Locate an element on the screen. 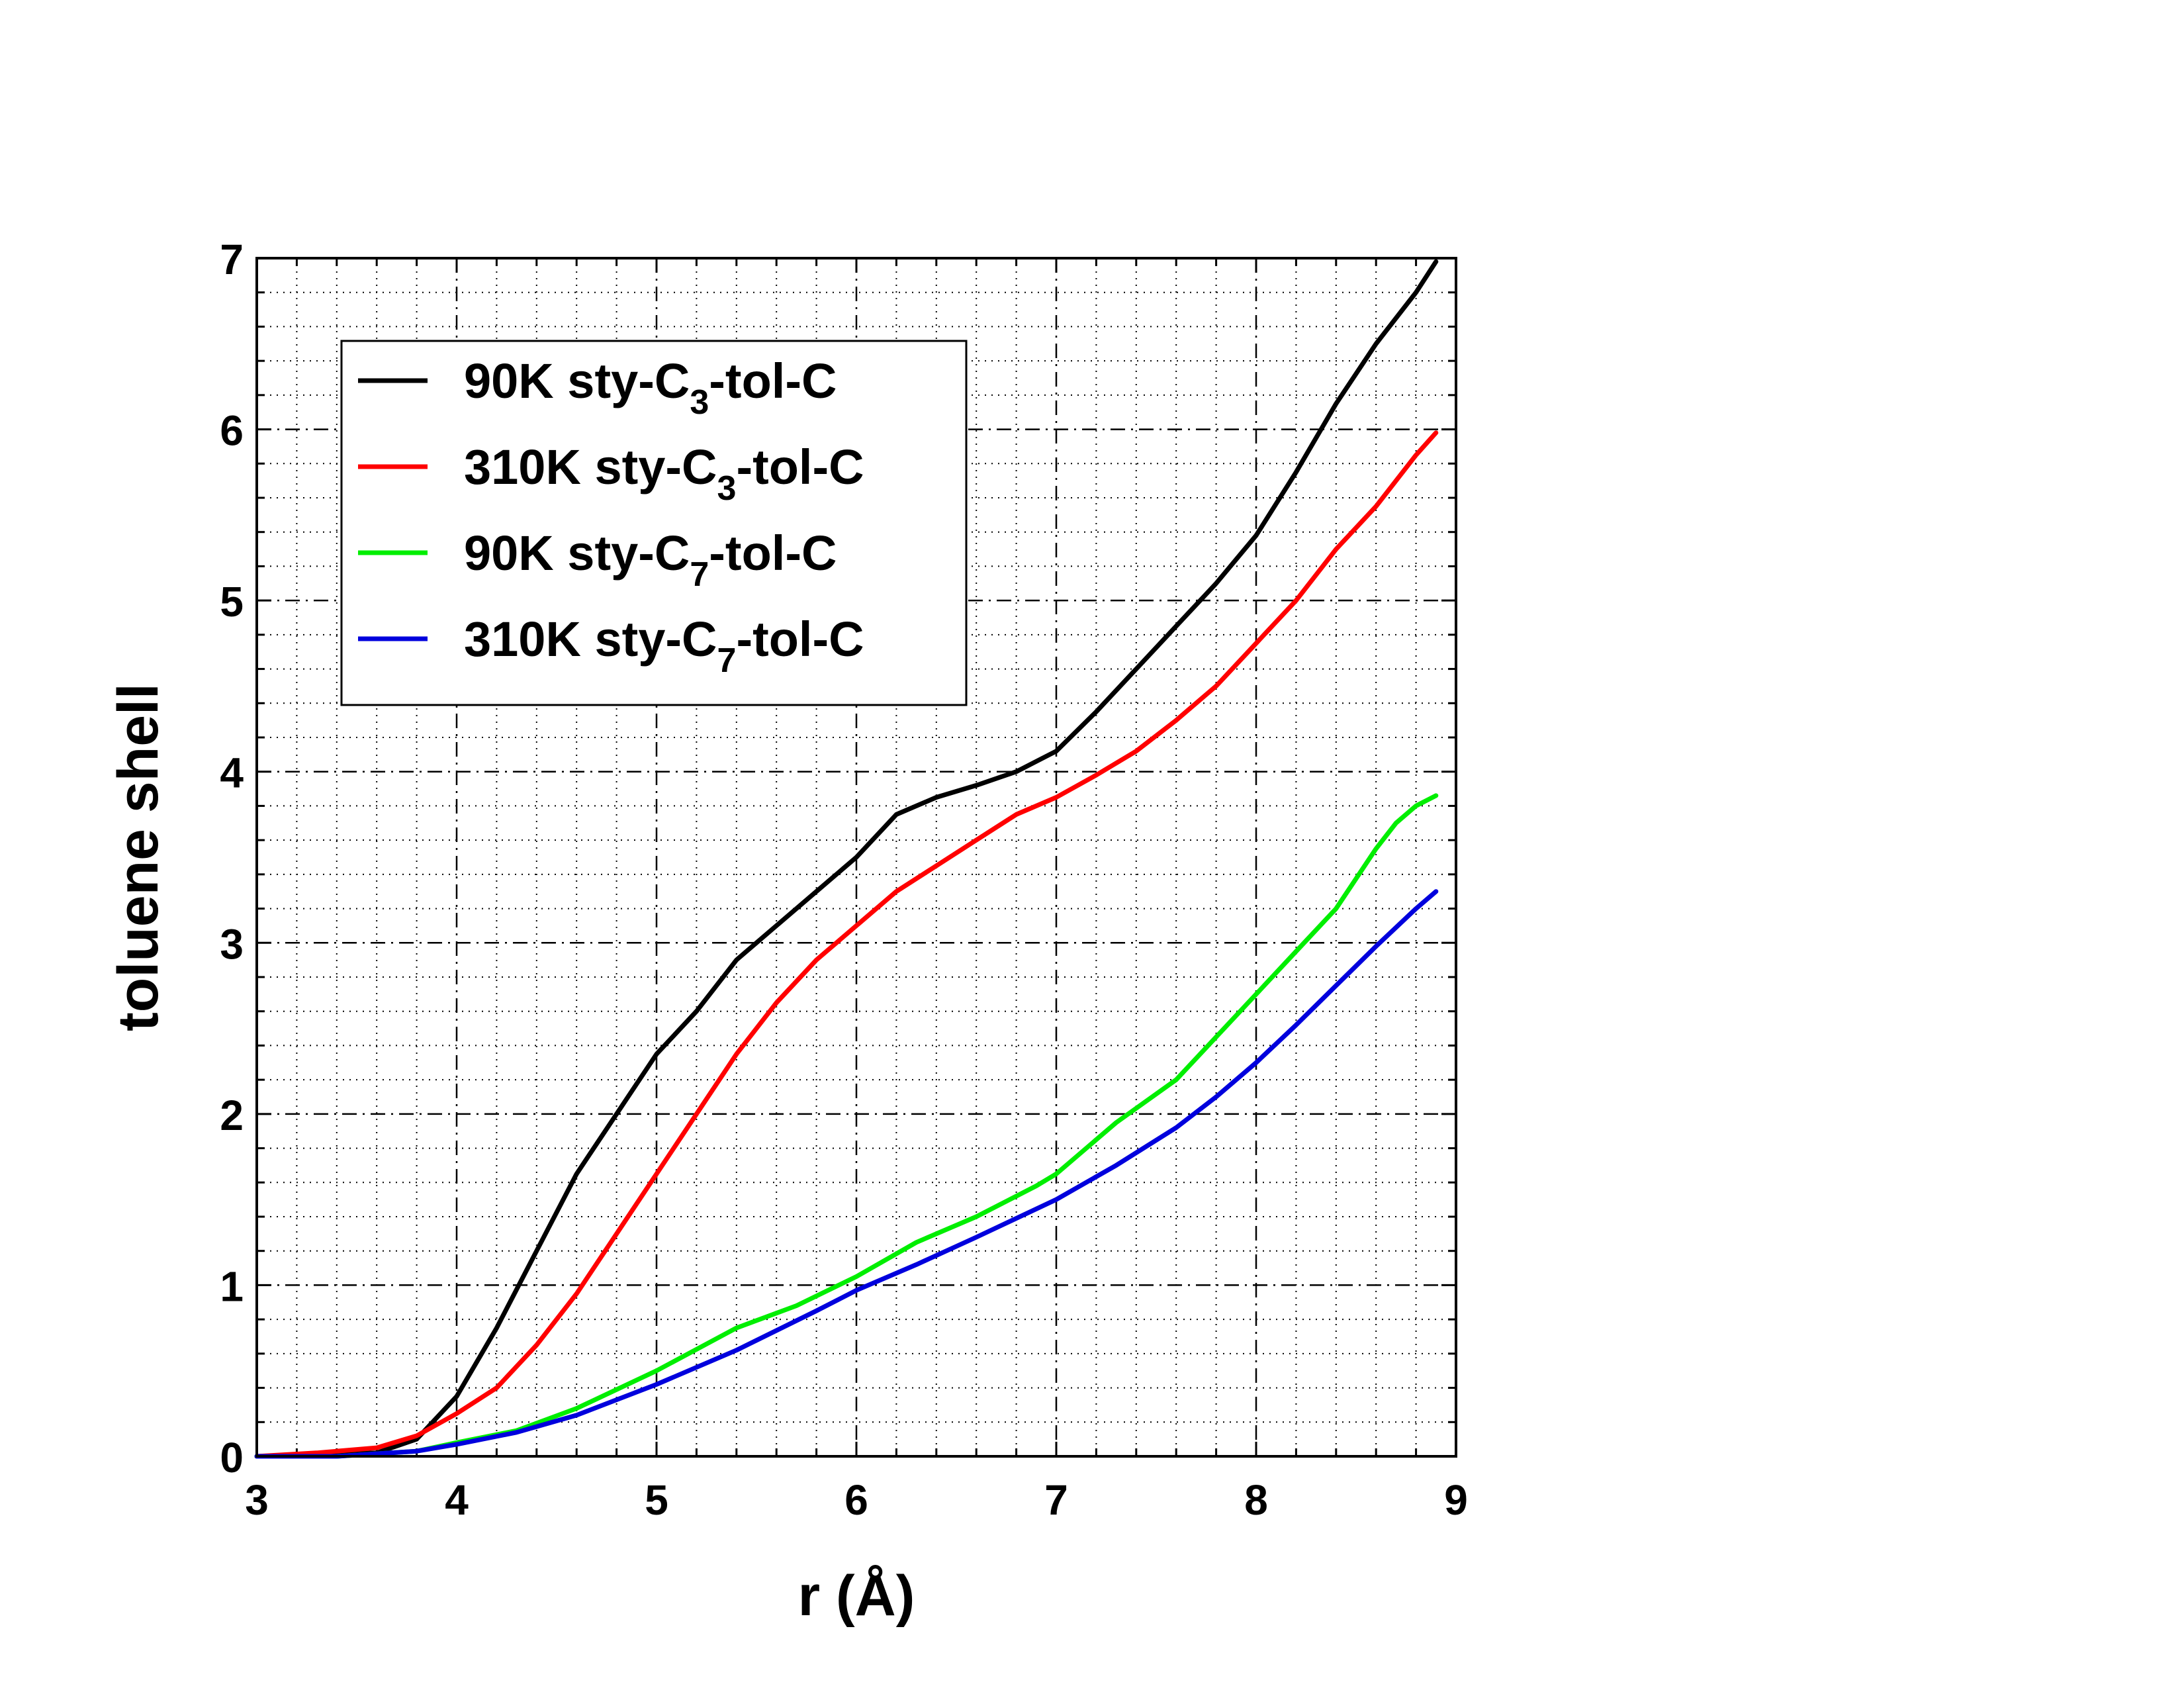  x-tick-label: 3 is located at coordinates (257, 1500).